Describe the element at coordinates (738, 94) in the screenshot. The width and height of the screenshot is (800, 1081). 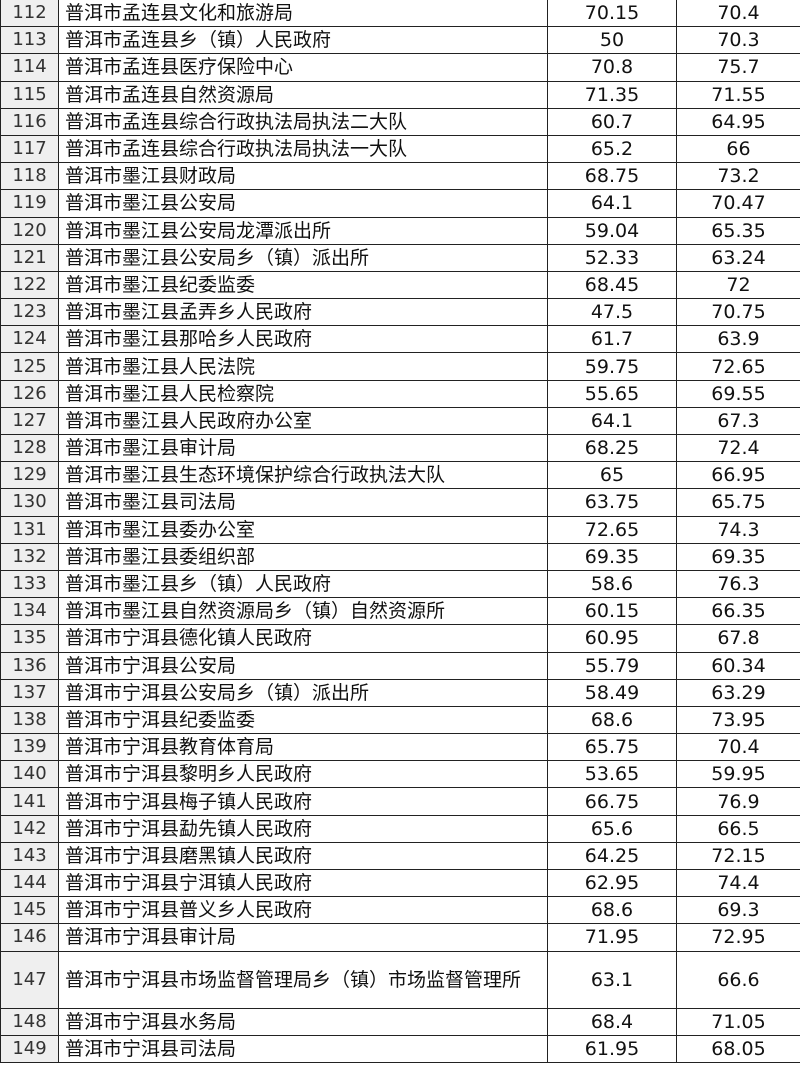
I see `score-2: 71.55` at that location.